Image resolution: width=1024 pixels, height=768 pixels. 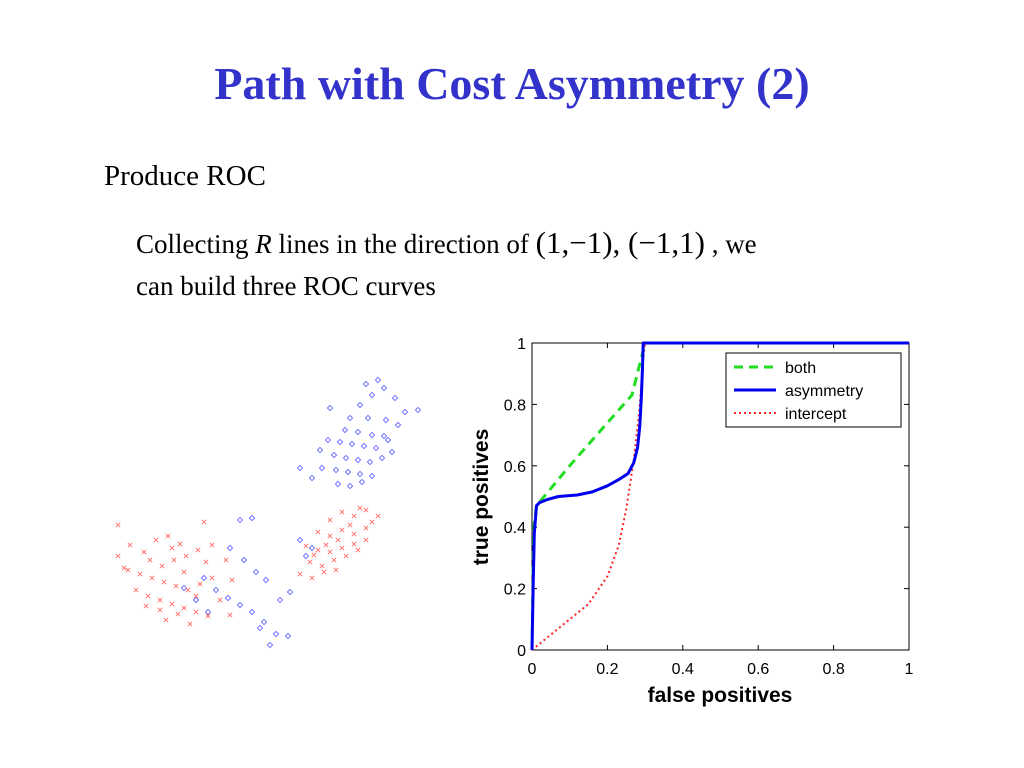 What do you see at coordinates (607, 669) in the screenshot?
I see `x-tick-label: 0.2` at bounding box center [607, 669].